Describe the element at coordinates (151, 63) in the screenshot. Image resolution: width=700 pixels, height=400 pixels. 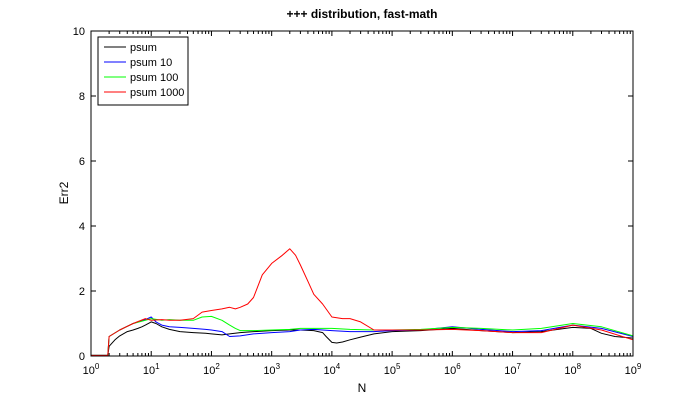
I see `legend-label: psum 10` at that location.